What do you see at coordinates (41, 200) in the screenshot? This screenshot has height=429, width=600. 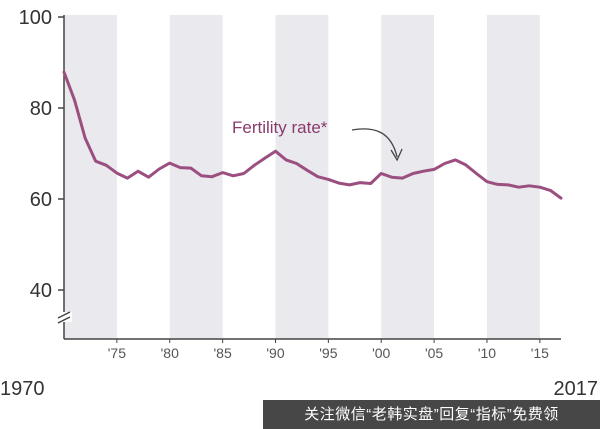 I see `y-tick-label-60: 60` at bounding box center [41, 200].